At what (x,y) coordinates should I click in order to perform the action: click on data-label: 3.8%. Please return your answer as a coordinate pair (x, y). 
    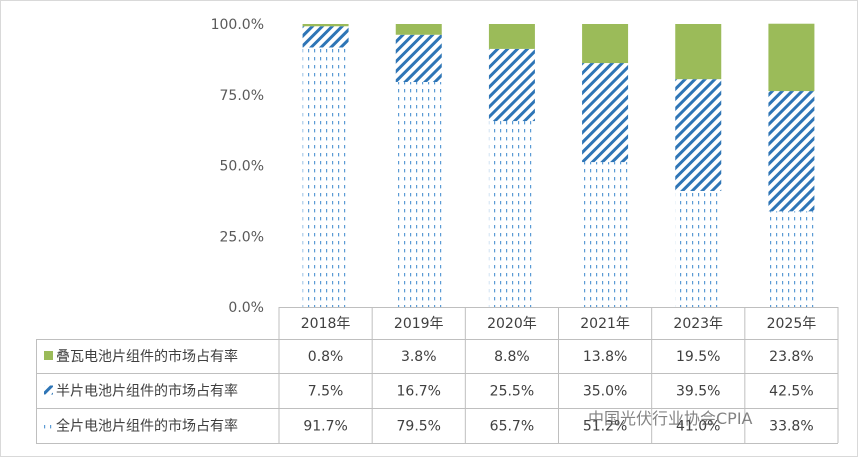
    Looking at the image, I should click on (419, 357).